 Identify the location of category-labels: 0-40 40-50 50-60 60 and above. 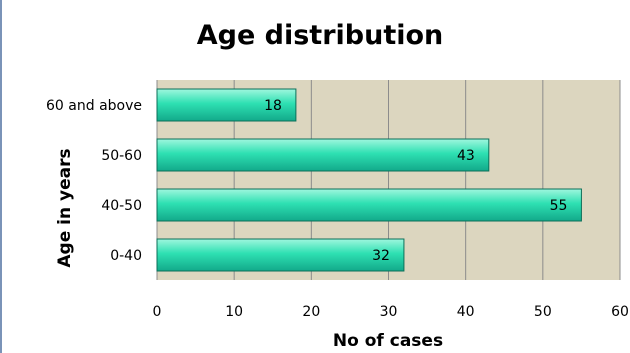
(94, 181).